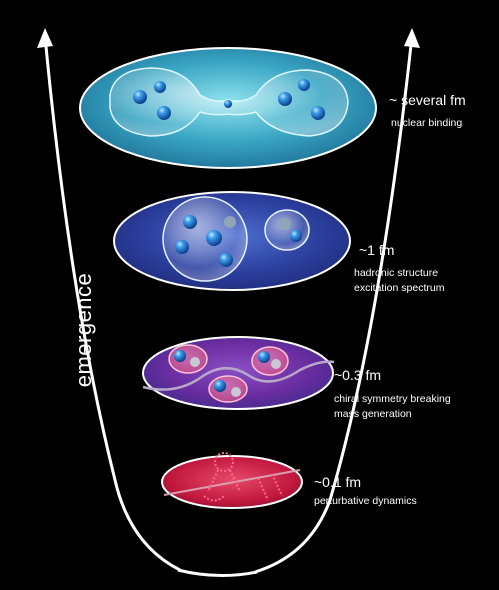 Image resolution: width=499 pixels, height=590 pixels. What do you see at coordinates (228, 108) in the screenshot?
I see `level-1-ellipse` at bounding box center [228, 108].